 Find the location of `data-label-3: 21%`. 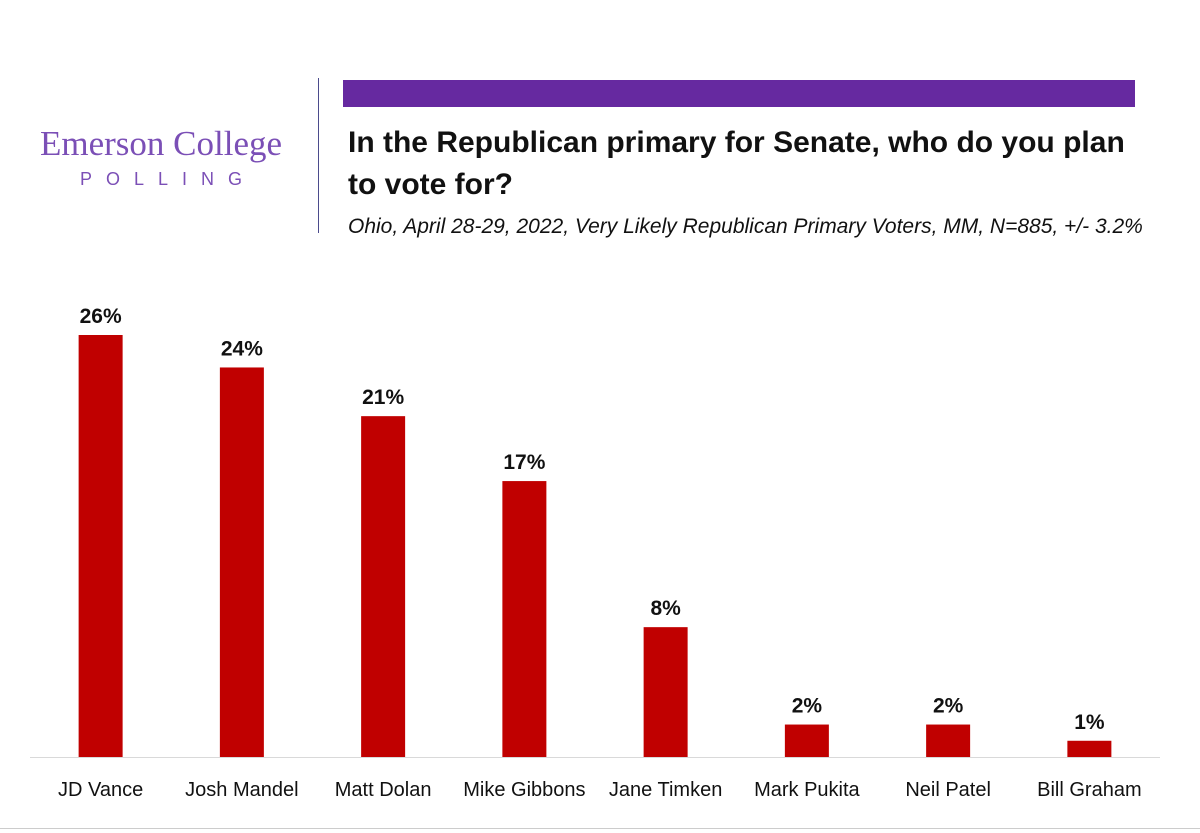

data-label-3: 21% is located at coordinates (383, 397).